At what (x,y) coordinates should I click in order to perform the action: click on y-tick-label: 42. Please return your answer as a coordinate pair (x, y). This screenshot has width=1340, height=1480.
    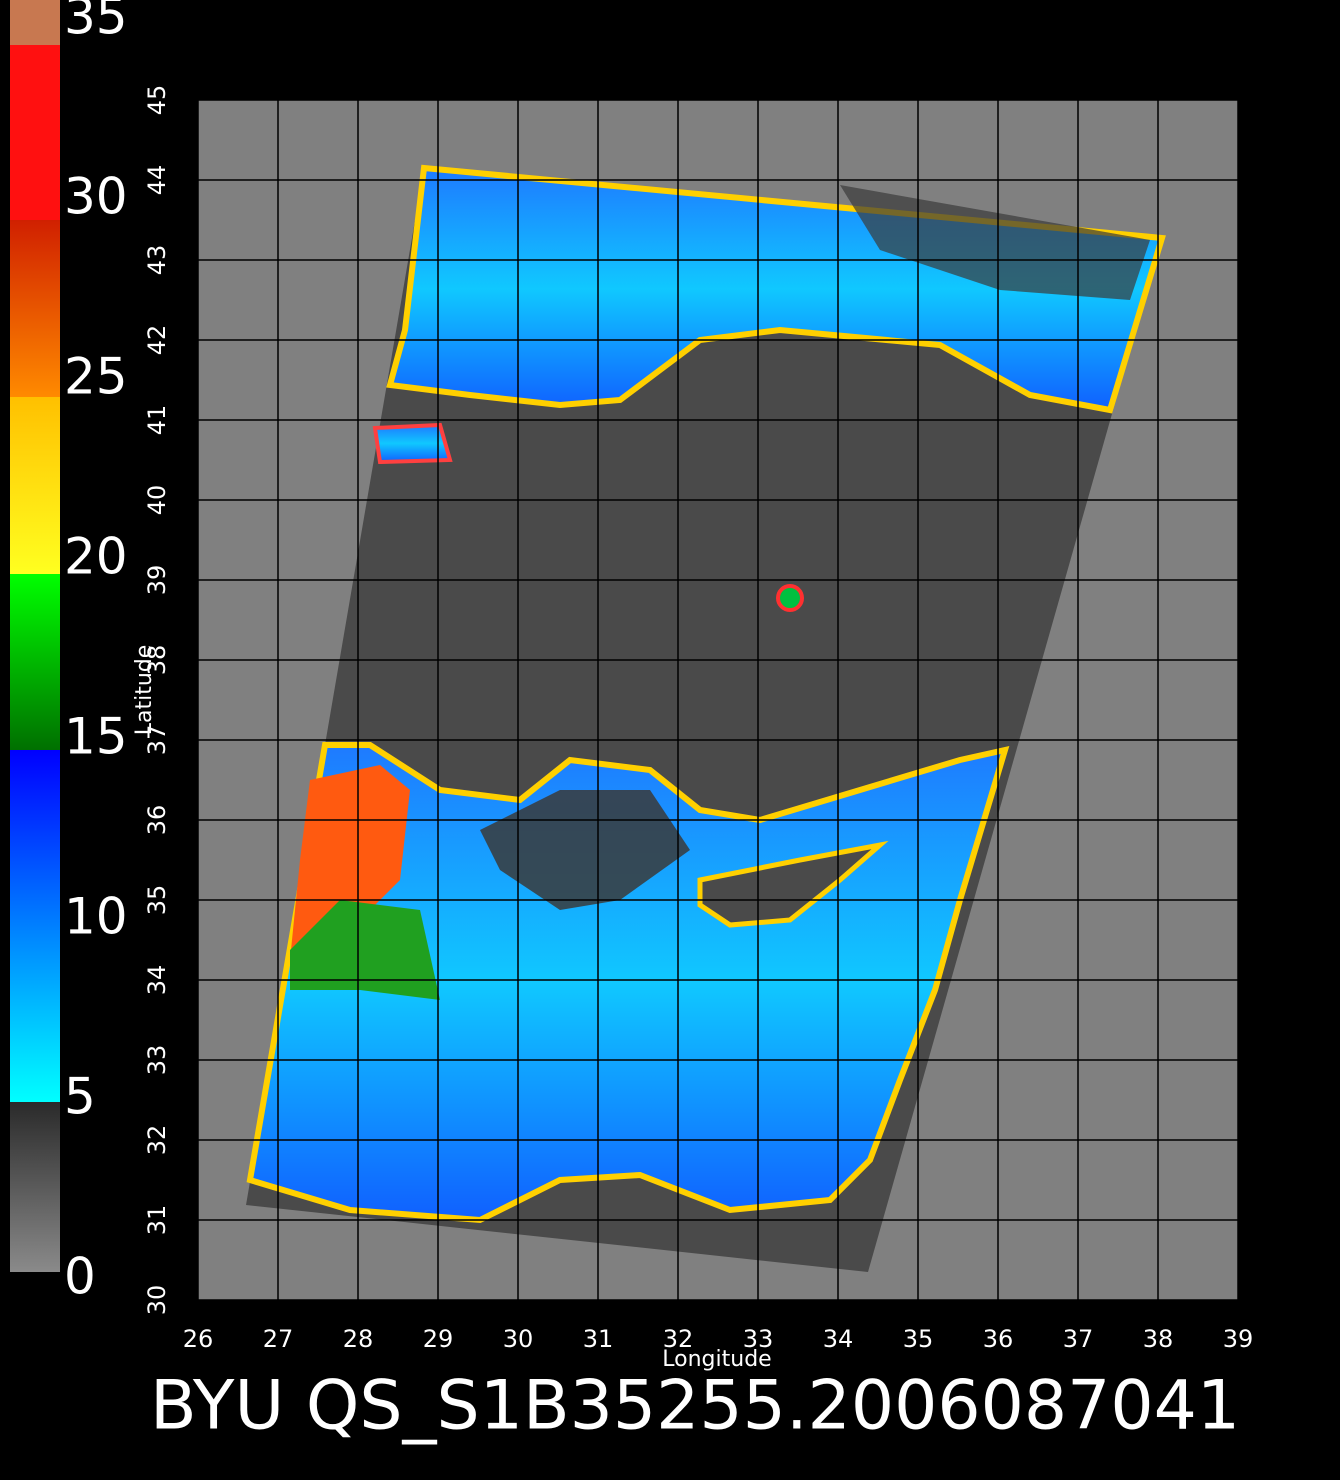
    Looking at the image, I should click on (157, 340).